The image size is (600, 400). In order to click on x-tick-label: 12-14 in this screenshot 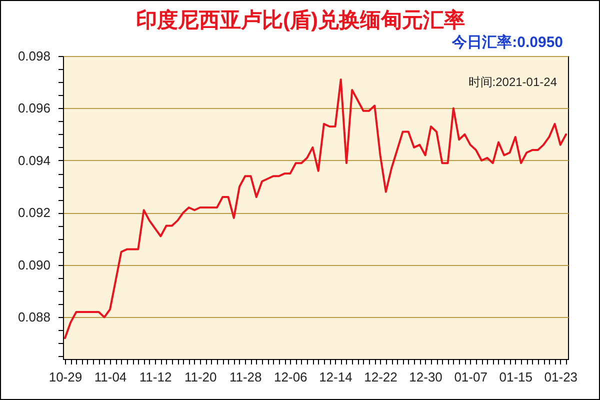, I will do `click(335, 377)`.